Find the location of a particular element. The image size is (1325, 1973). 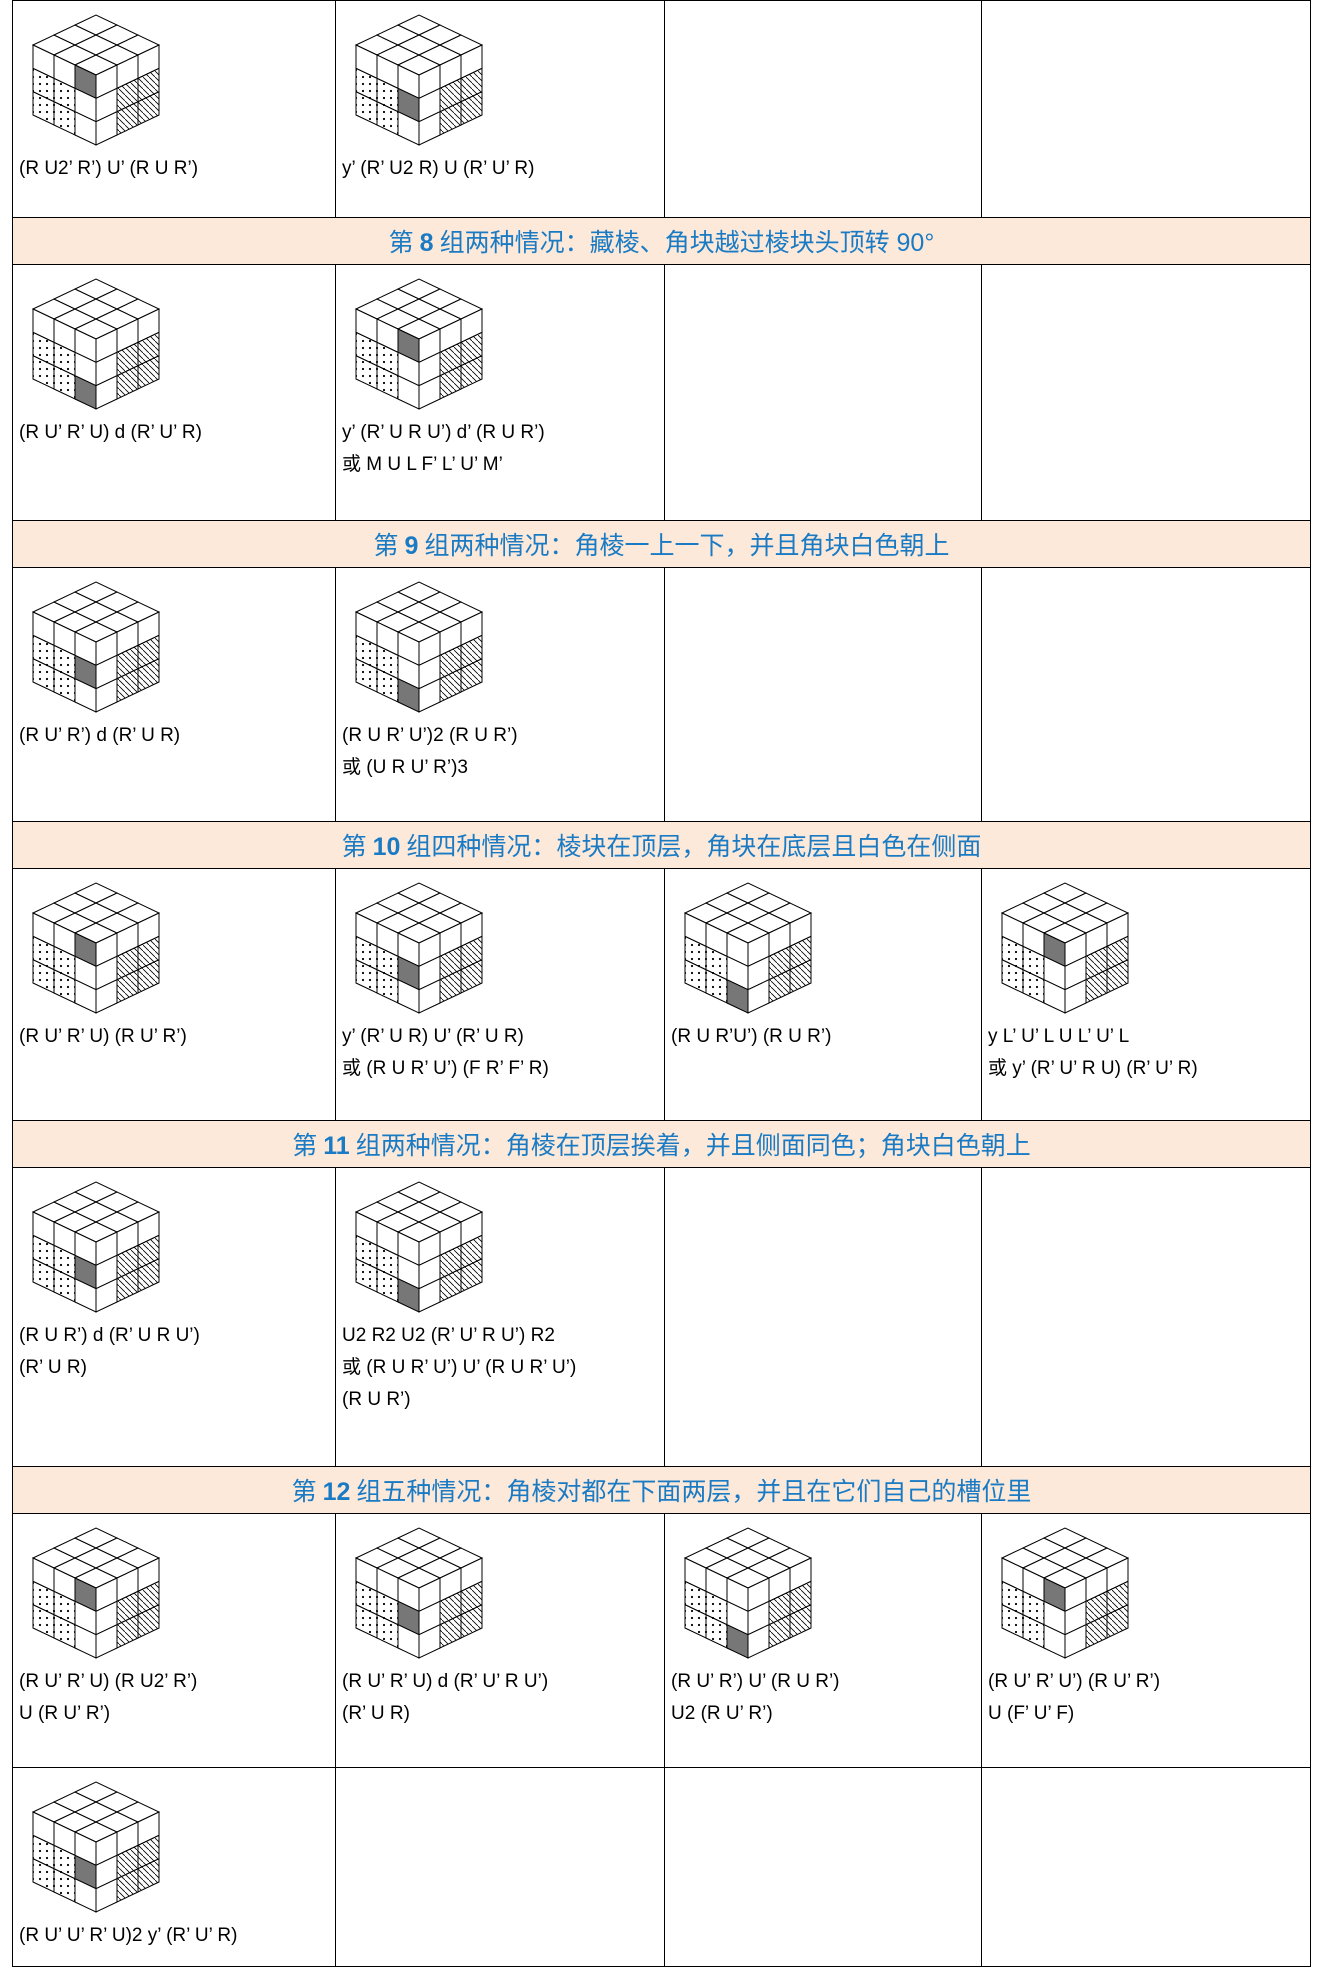

case-cell: (R U2’ R’) U’ (R U R’) is located at coordinates (174, 109).